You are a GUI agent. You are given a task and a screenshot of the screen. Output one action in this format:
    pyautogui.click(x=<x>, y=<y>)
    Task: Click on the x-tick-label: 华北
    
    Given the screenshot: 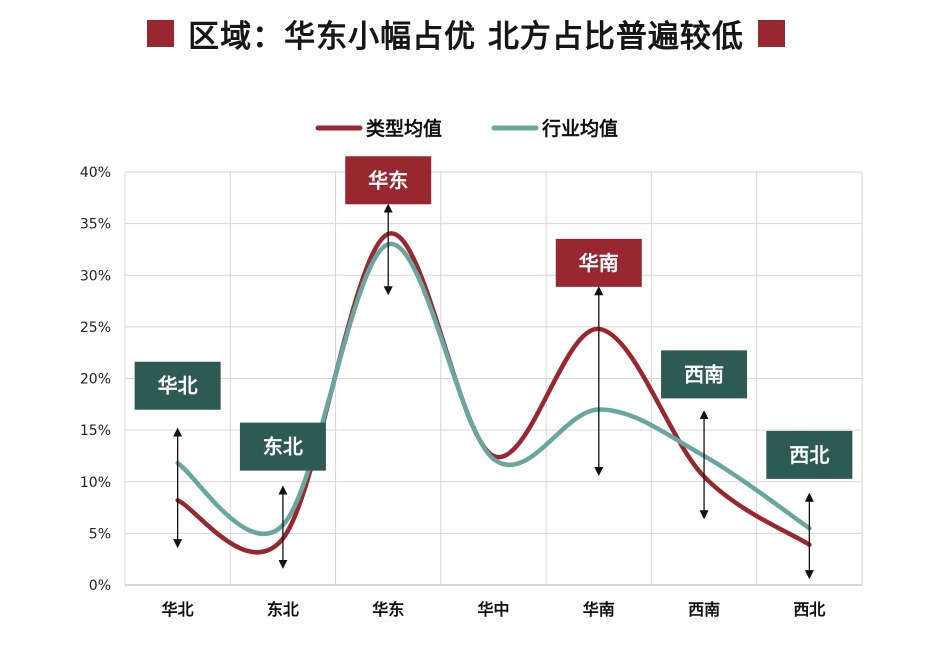 What is the action you would take?
    pyautogui.click(x=178, y=609)
    